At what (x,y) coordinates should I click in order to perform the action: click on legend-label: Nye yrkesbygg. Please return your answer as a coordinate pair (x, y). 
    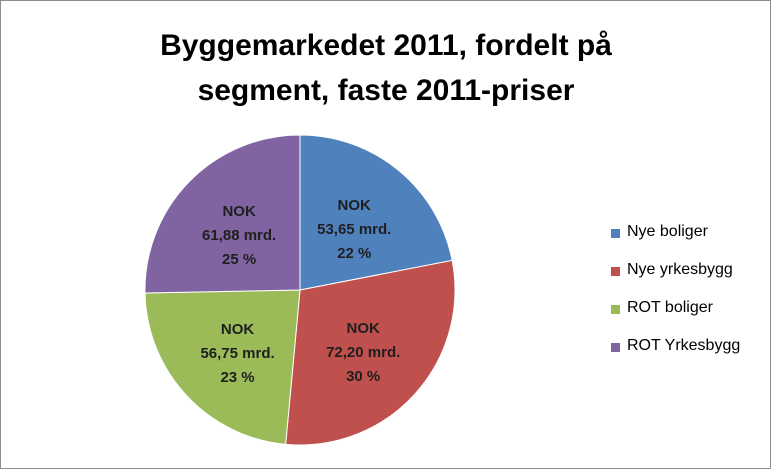
    Looking at the image, I should click on (680, 269).